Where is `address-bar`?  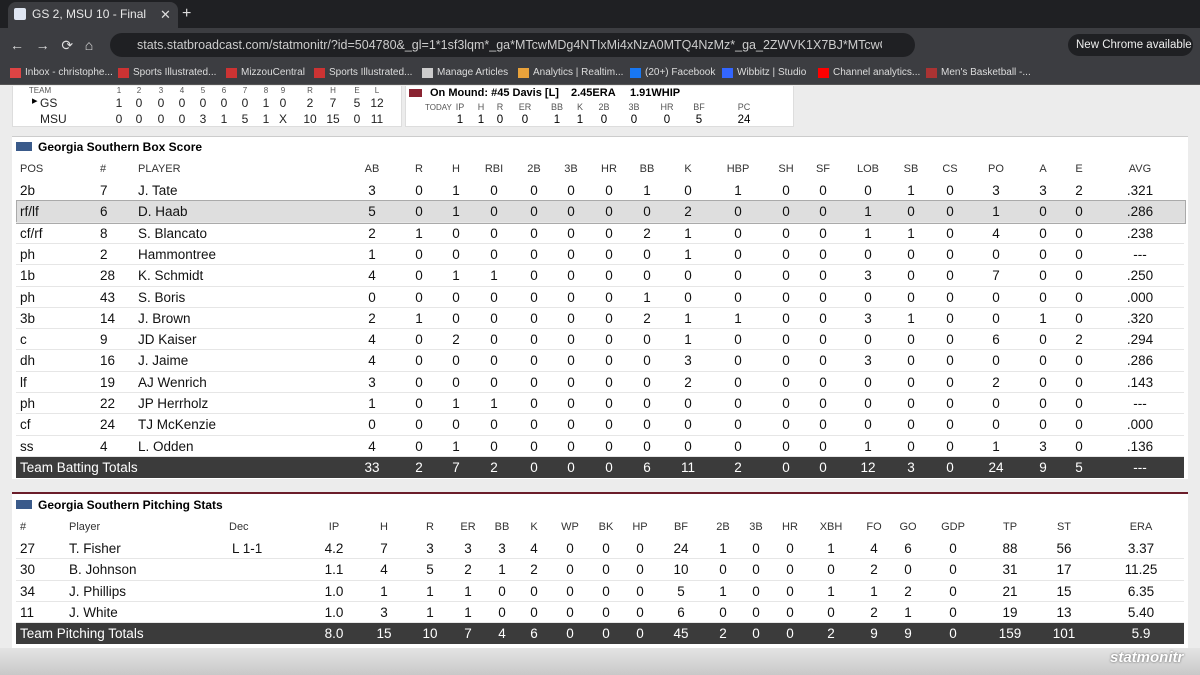 address-bar is located at coordinates (512, 45).